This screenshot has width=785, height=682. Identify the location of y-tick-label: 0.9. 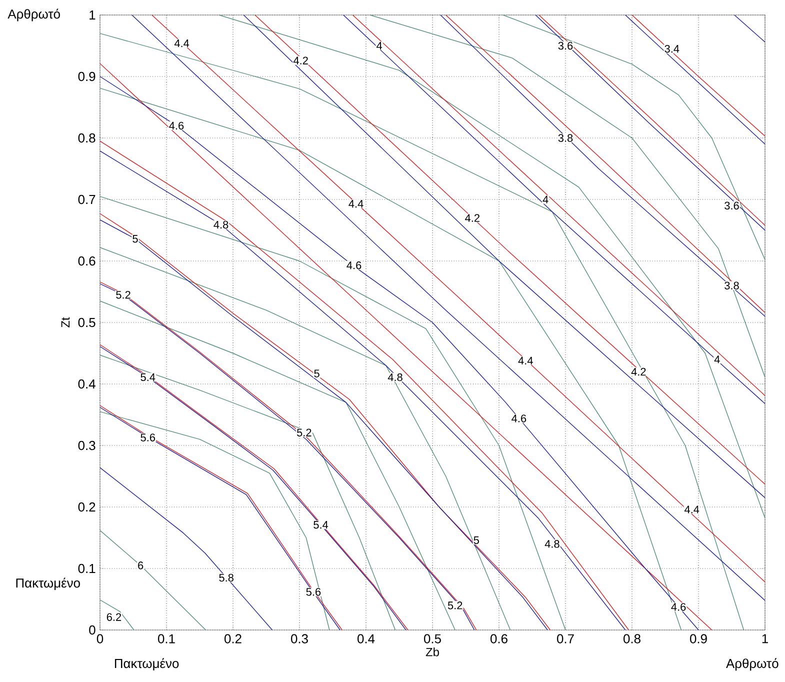
(87, 77).